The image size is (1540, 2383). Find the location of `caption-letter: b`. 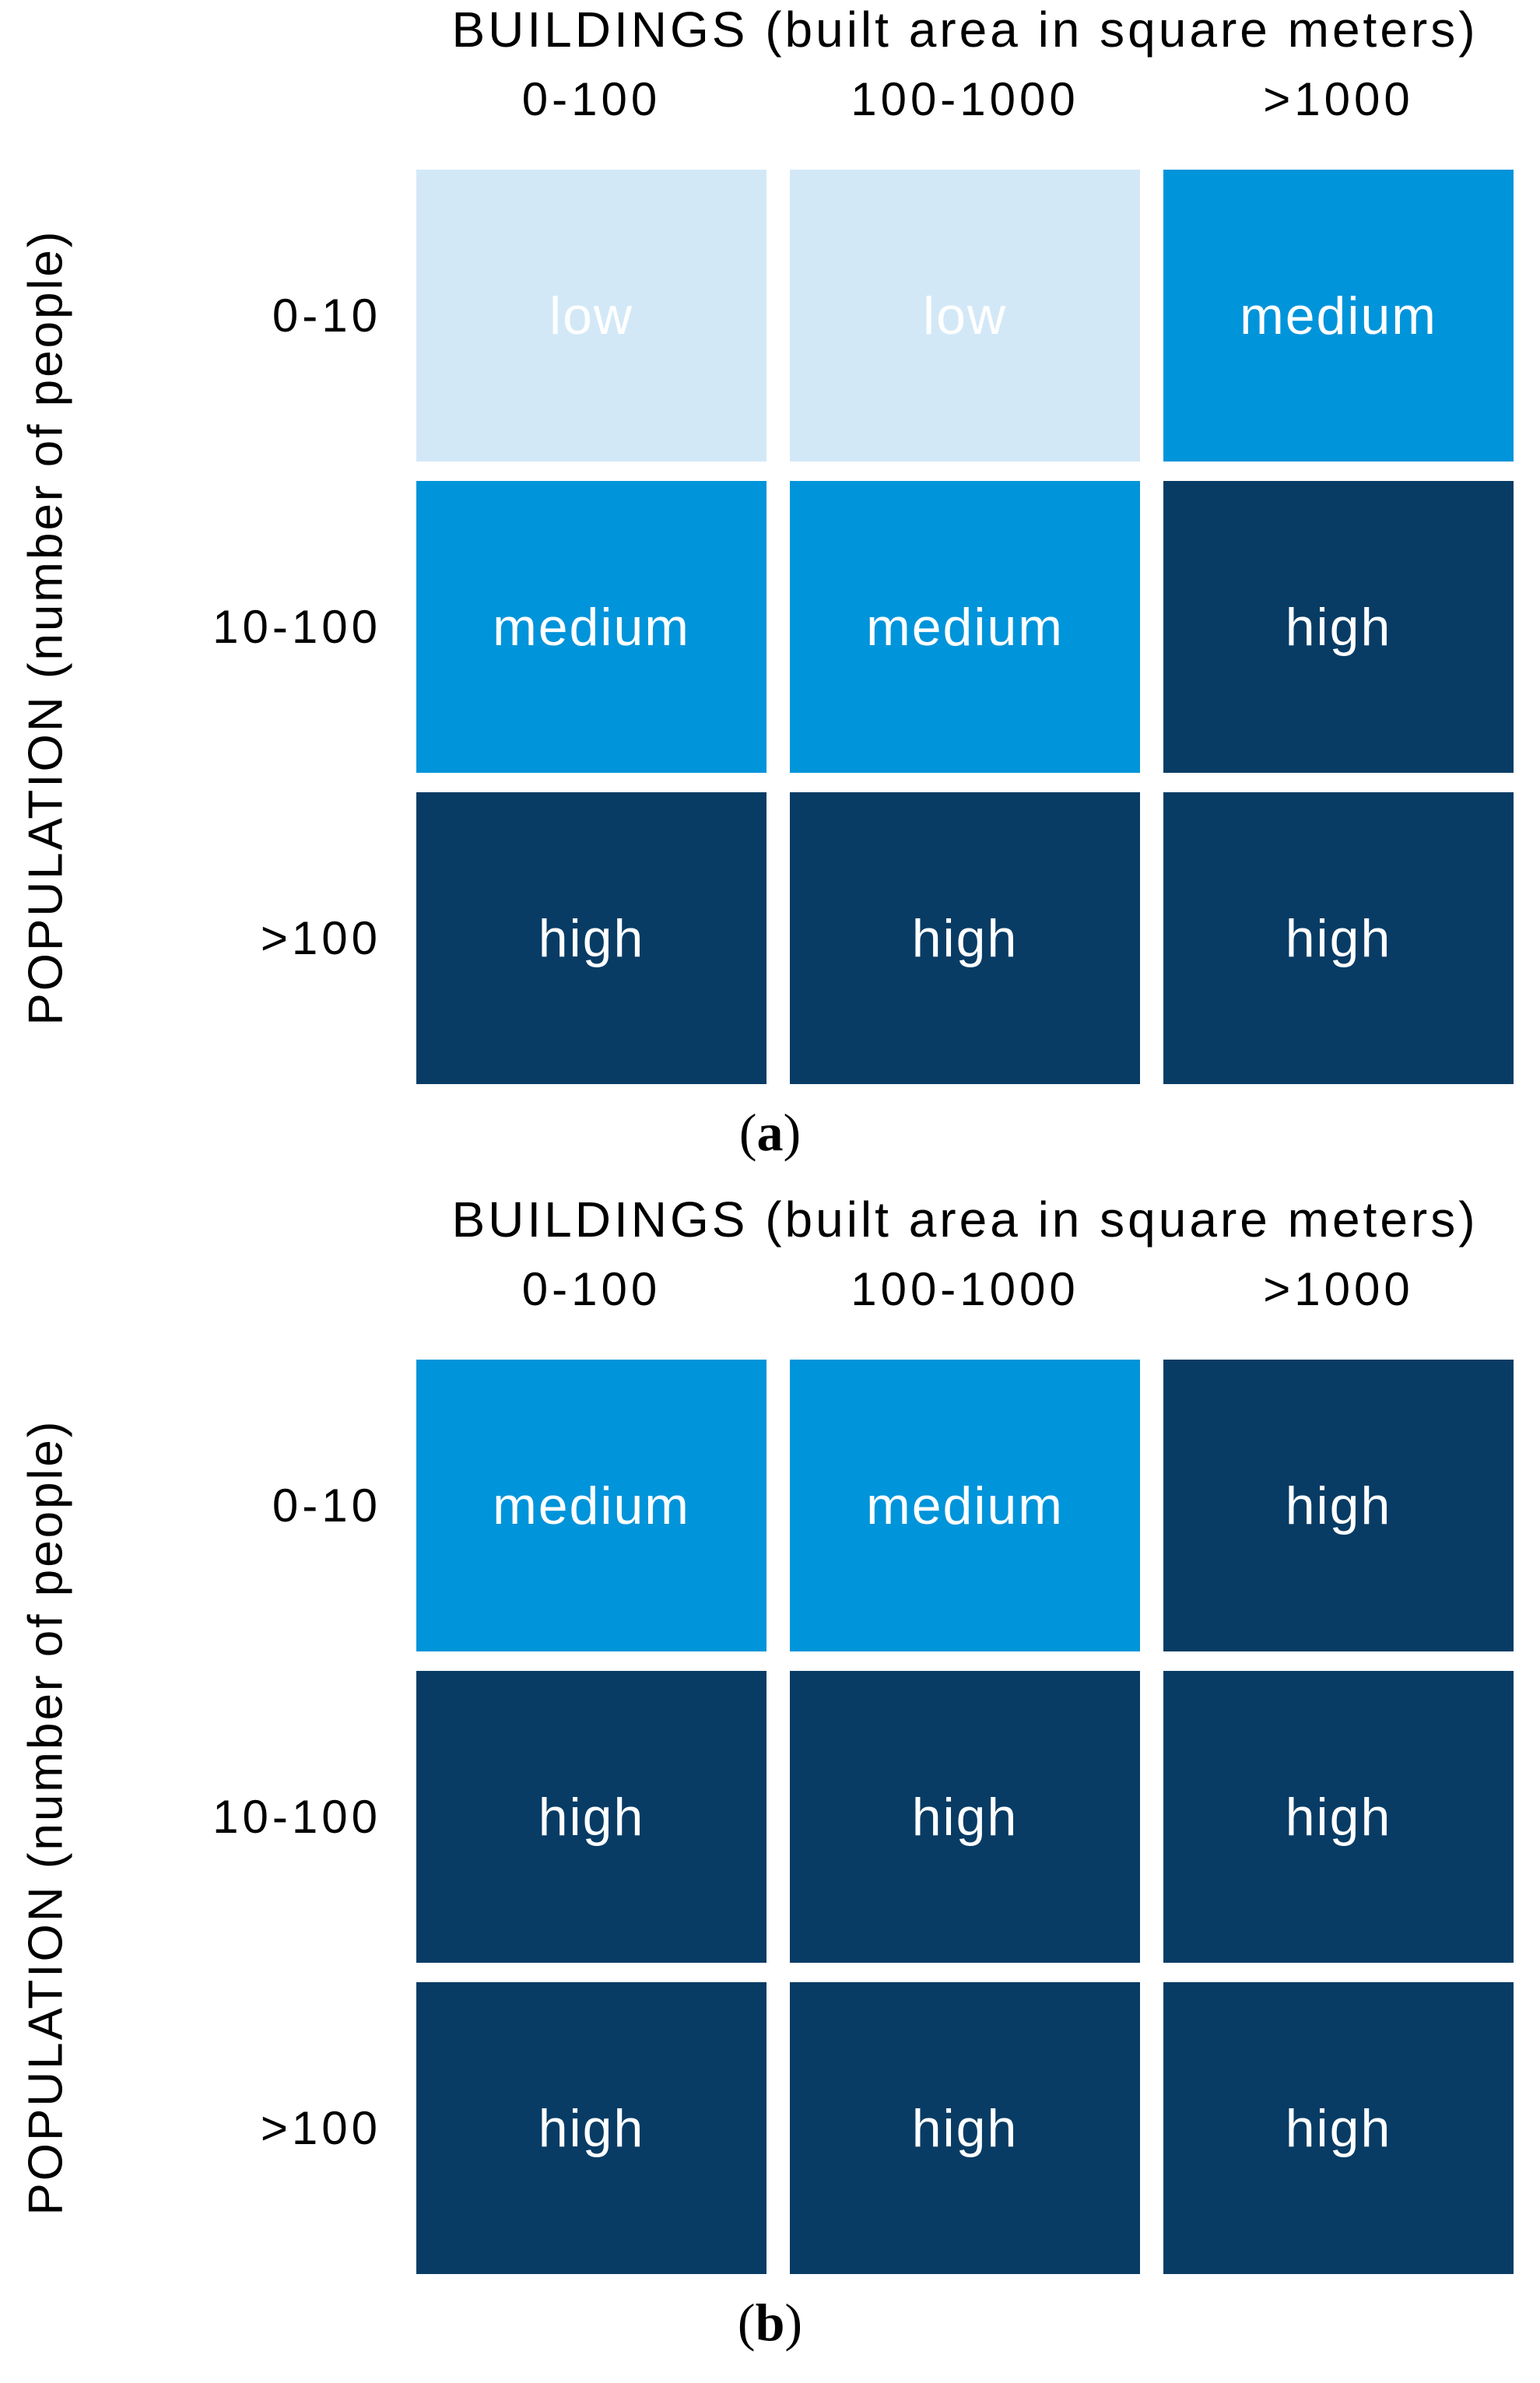

caption-letter: b is located at coordinates (770, 2322).